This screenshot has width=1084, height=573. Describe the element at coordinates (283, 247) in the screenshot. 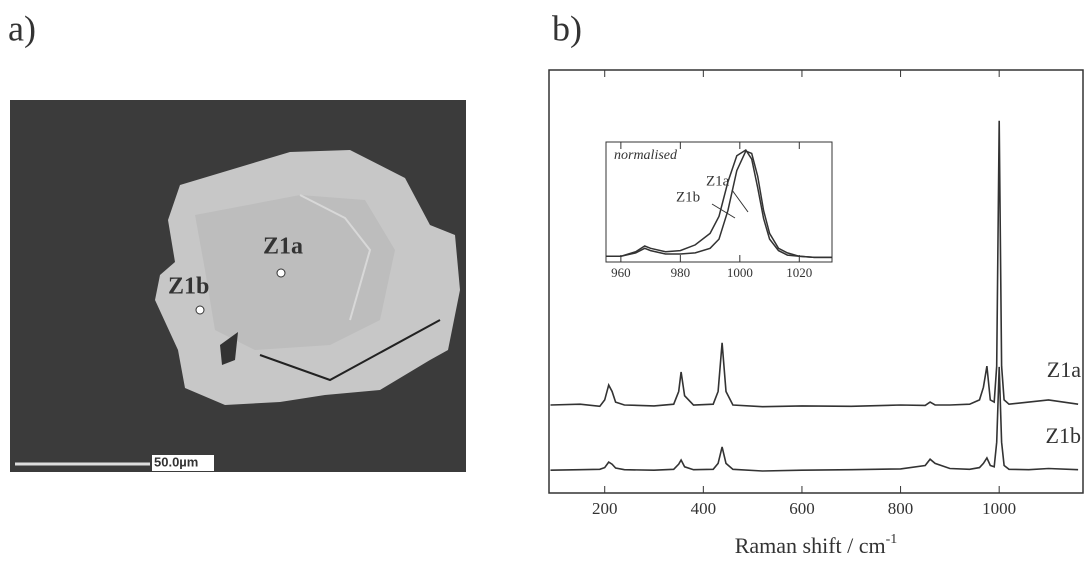

I see `point-label: Z1a` at that location.